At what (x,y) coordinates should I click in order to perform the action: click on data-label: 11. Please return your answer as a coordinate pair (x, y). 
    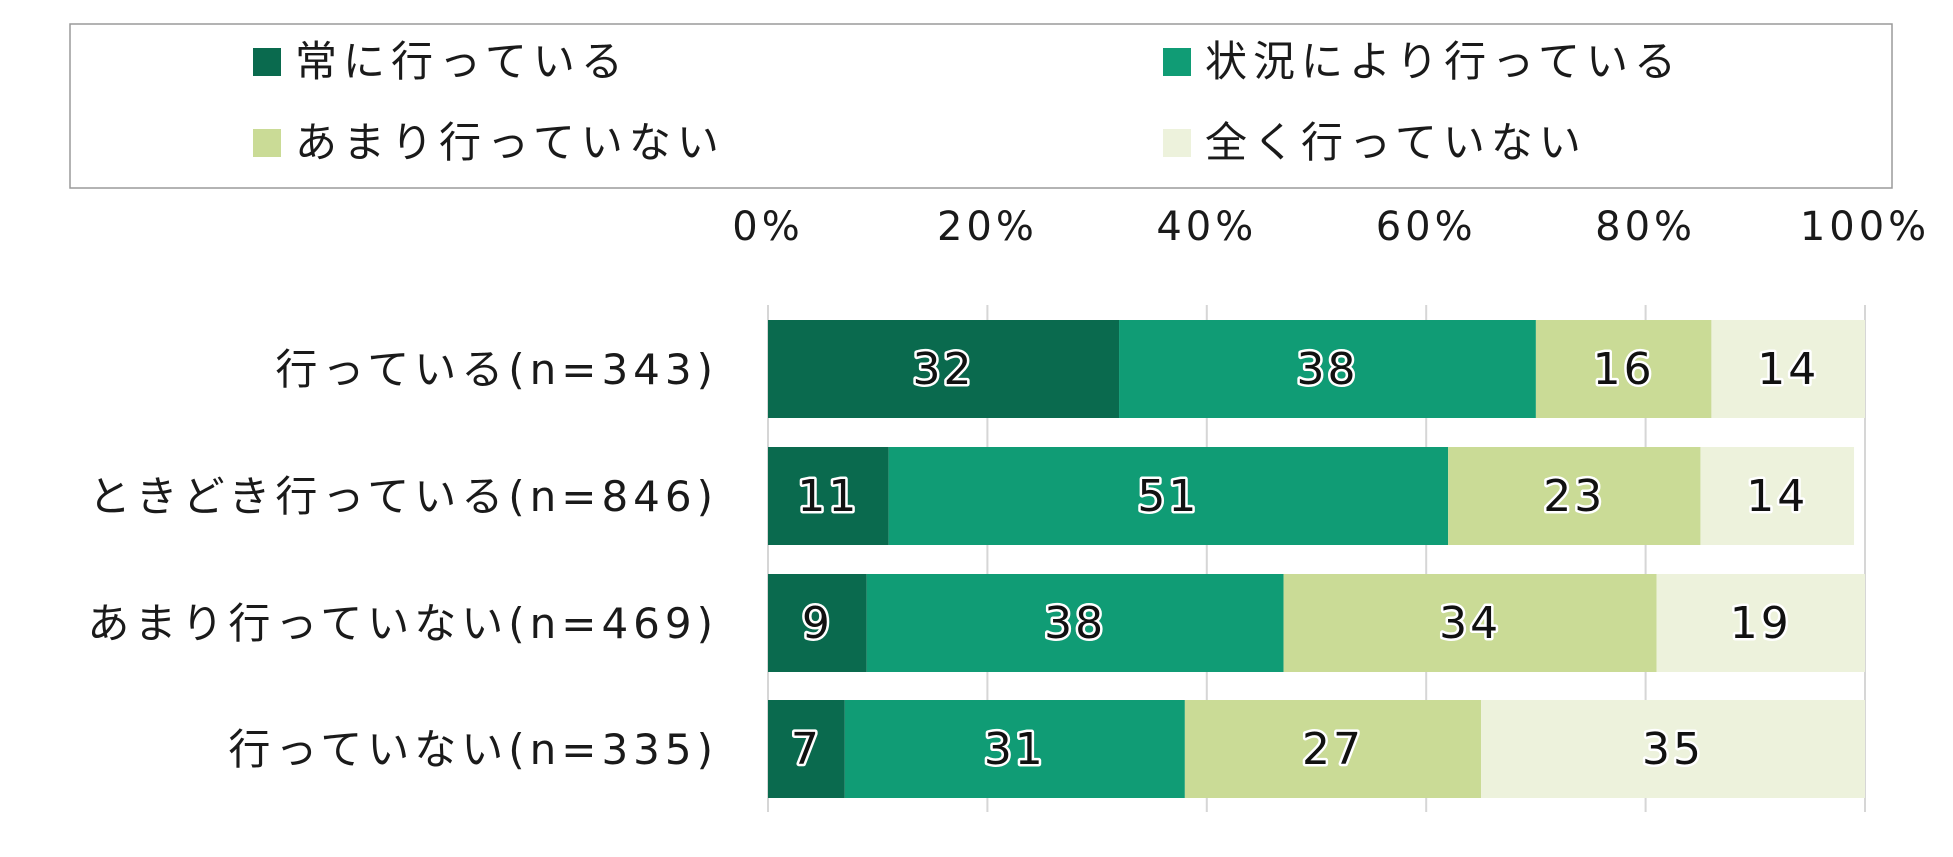
    Looking at the image, I should click on (828, 496).